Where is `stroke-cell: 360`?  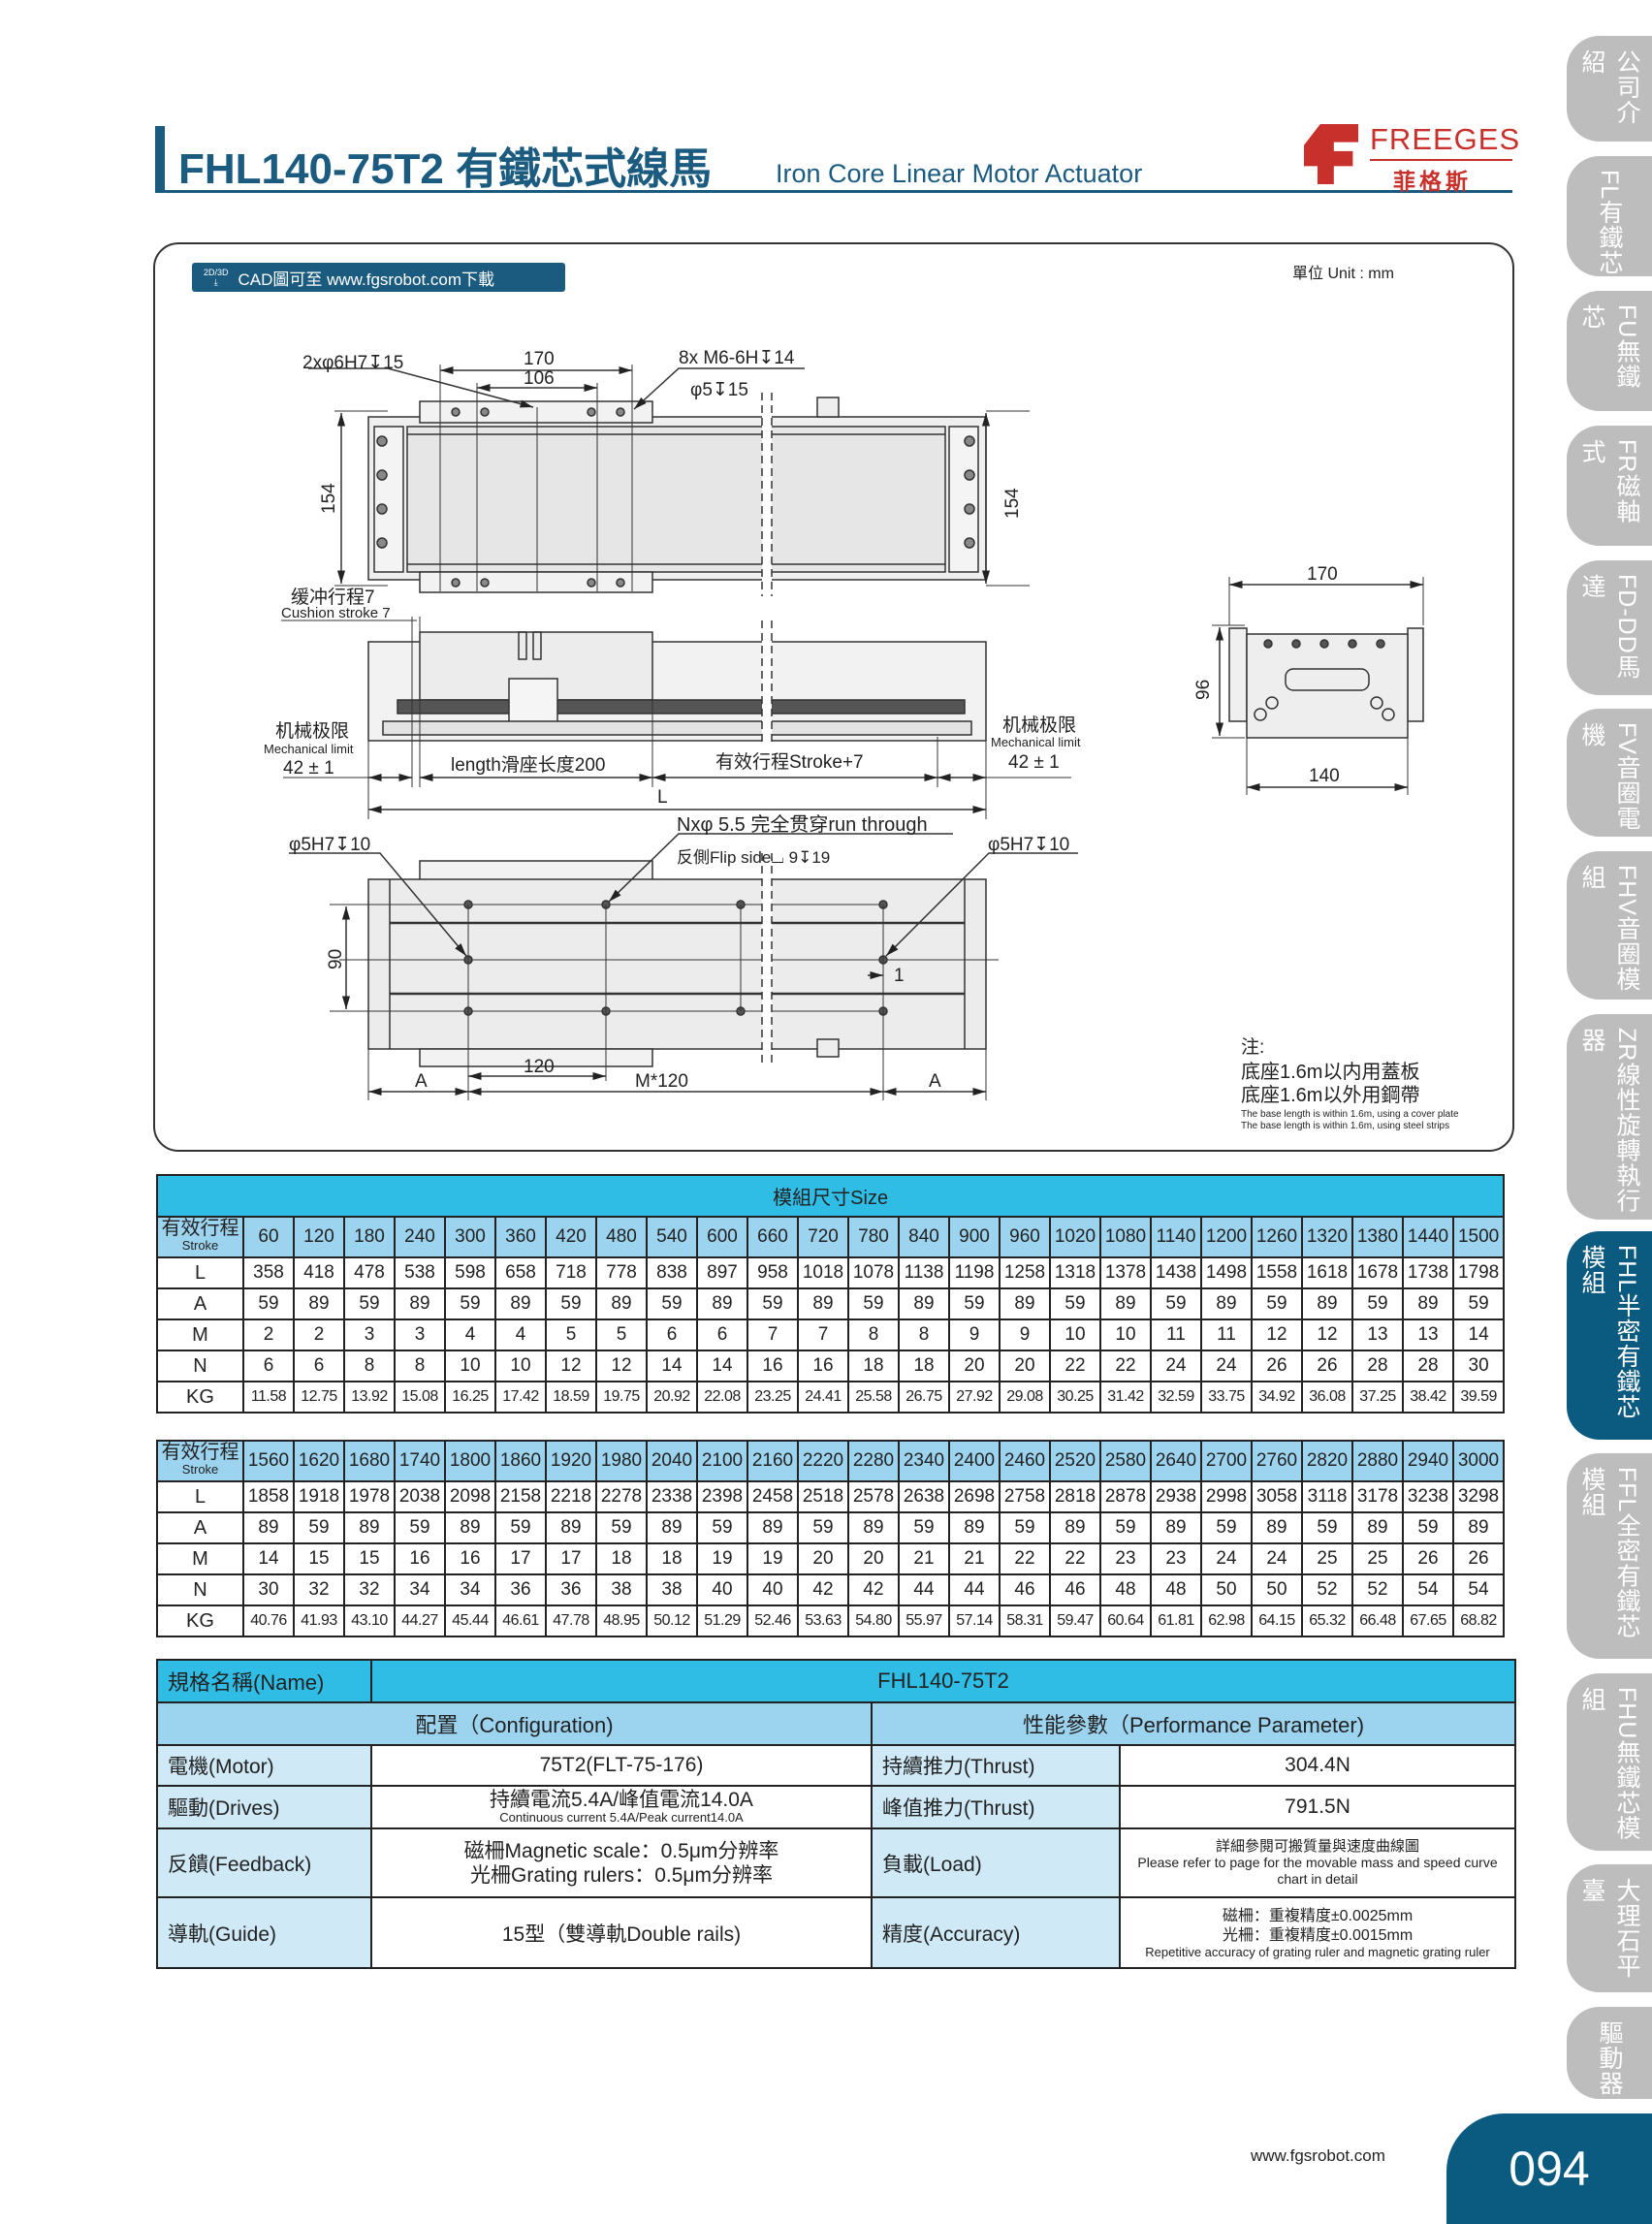 stroke-cell: 360 is located at coordinates (521, 1237).